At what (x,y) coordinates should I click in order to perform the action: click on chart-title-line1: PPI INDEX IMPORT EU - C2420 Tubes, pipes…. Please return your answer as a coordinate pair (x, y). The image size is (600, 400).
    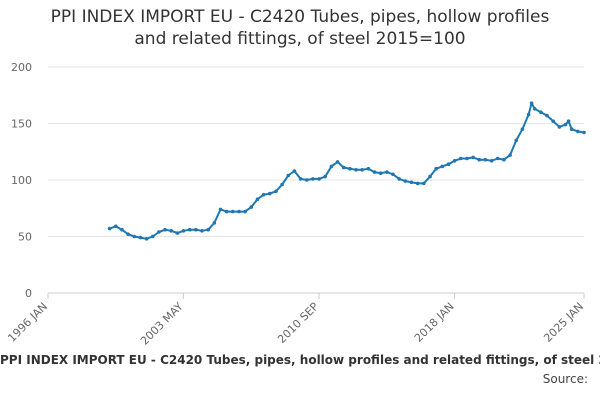
    Looking at the image, I should click on (300, 17).